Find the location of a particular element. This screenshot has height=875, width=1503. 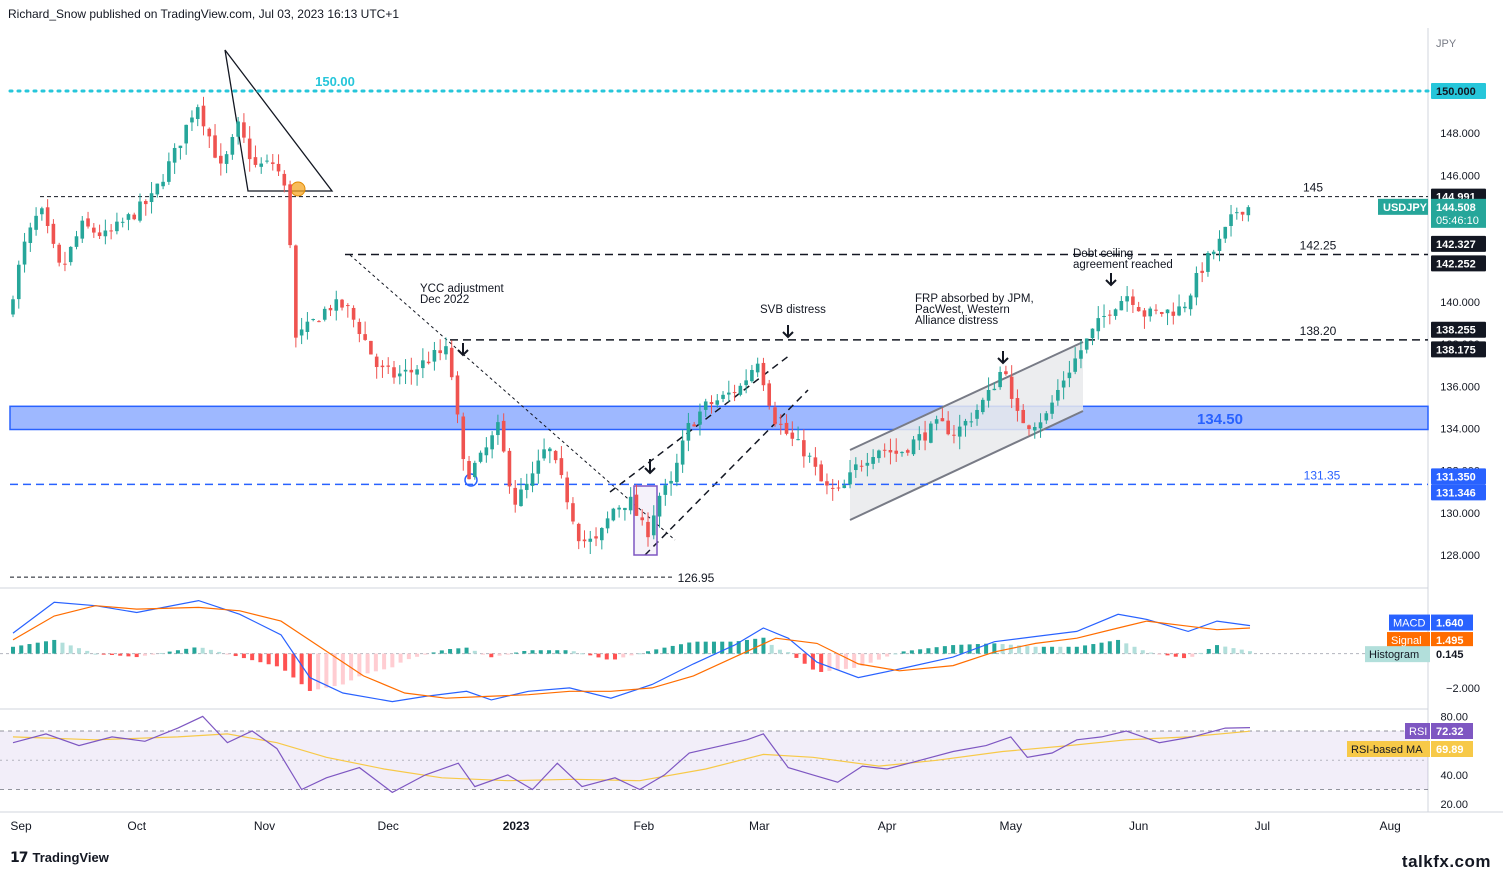

rsi-axis-tick: 40.00 is located at coordinates (1454, 776).